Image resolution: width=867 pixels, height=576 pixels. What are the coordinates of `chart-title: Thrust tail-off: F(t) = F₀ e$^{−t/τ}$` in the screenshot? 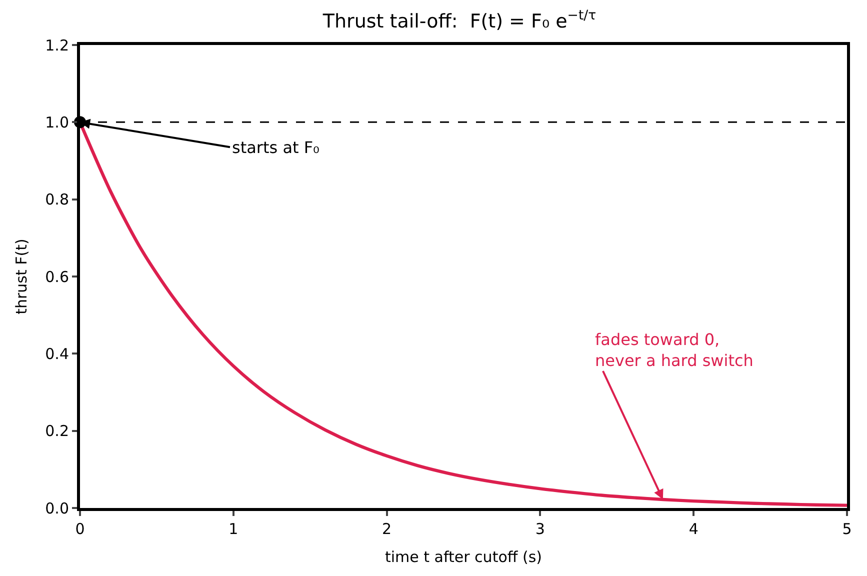 It's located at (459, 20).